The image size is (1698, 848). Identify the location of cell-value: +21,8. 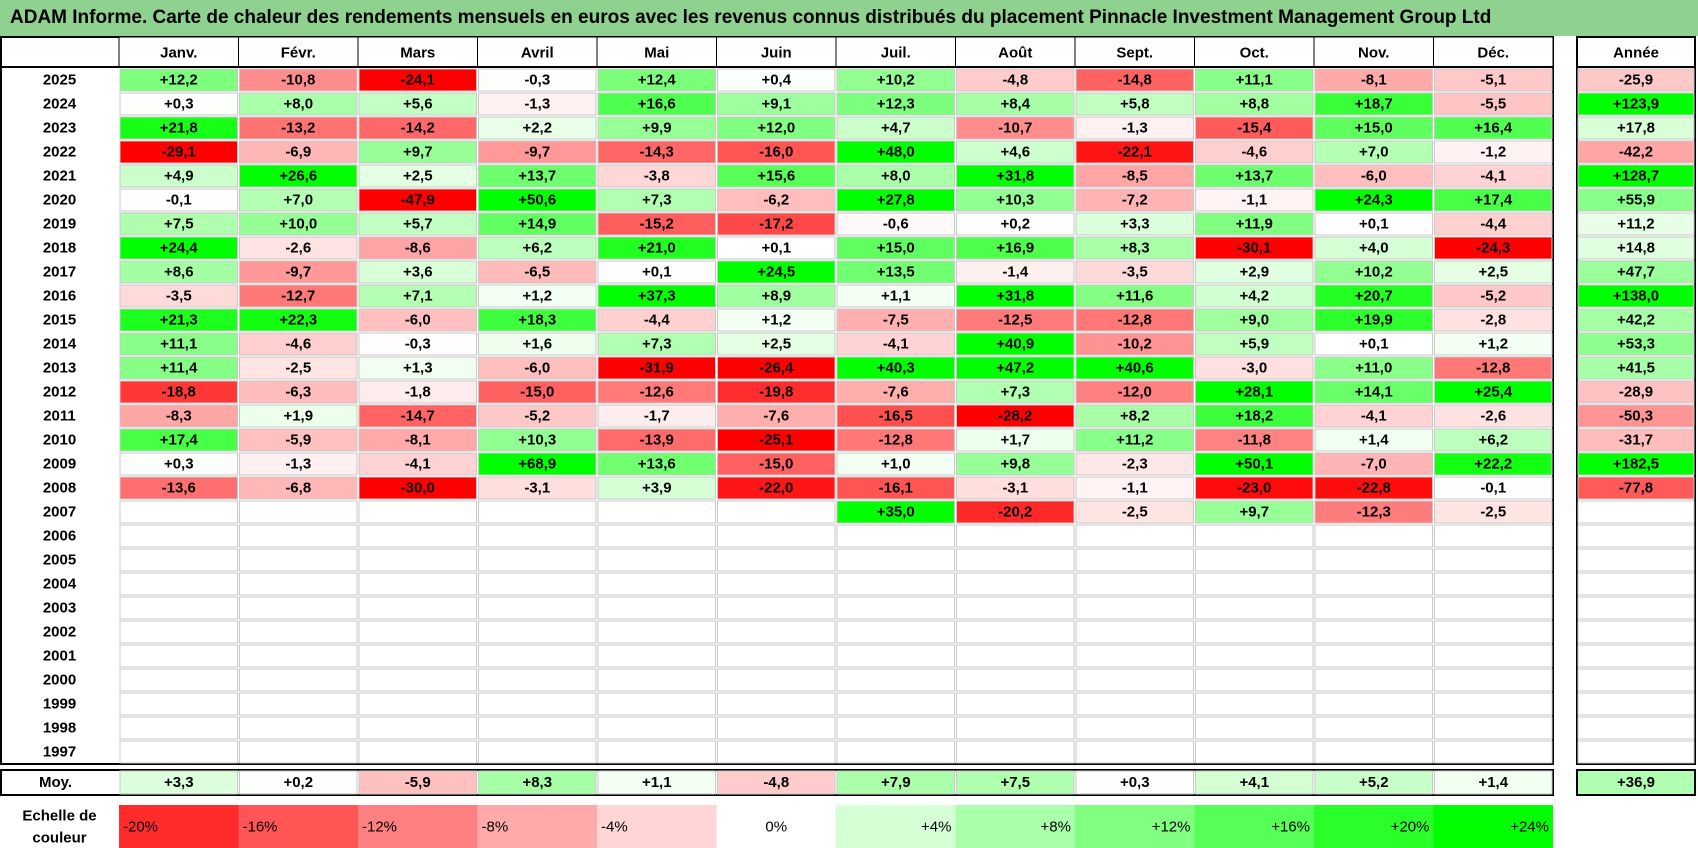
(179, 128).